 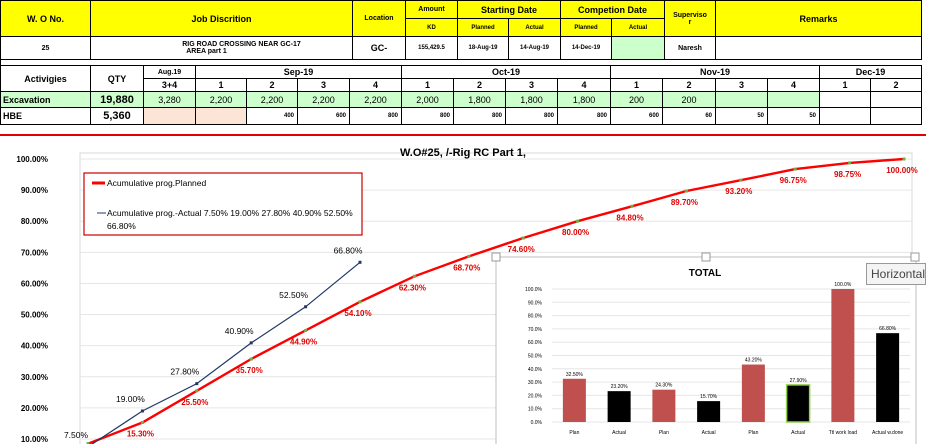 What do you see at coordinates (272, 85) in the screenshot?
I see `week-sep-2: 2` at bounding box center [272, 85].